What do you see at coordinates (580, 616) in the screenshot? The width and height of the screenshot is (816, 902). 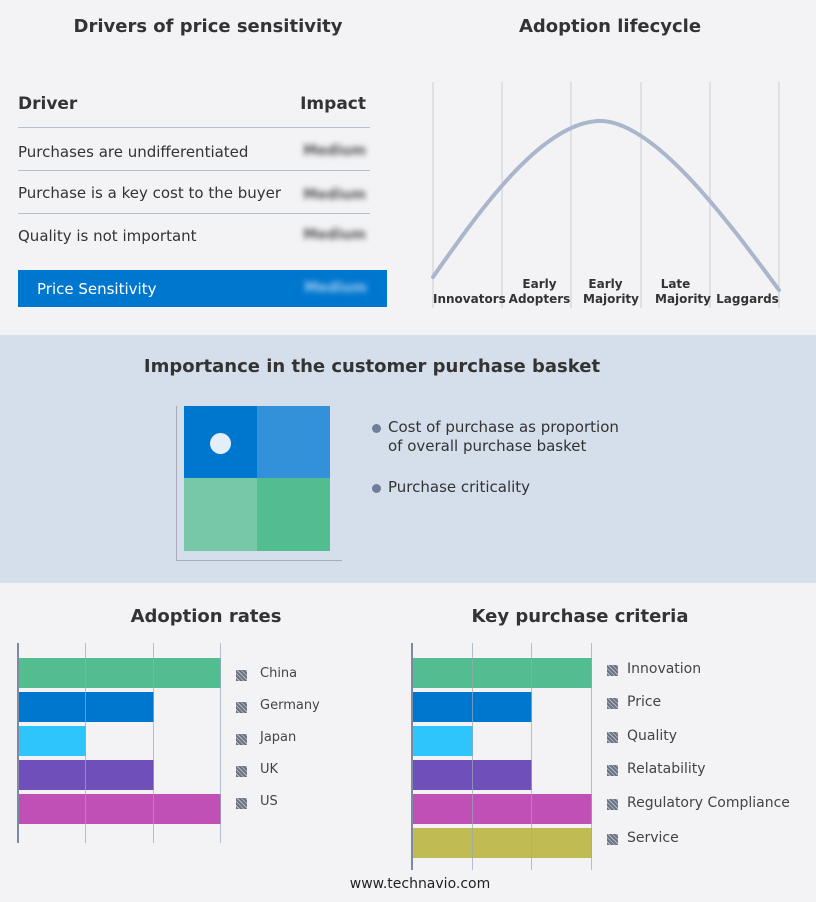 I see `kpc-title: Key purchase criteria` at bounding box center [580, 616].